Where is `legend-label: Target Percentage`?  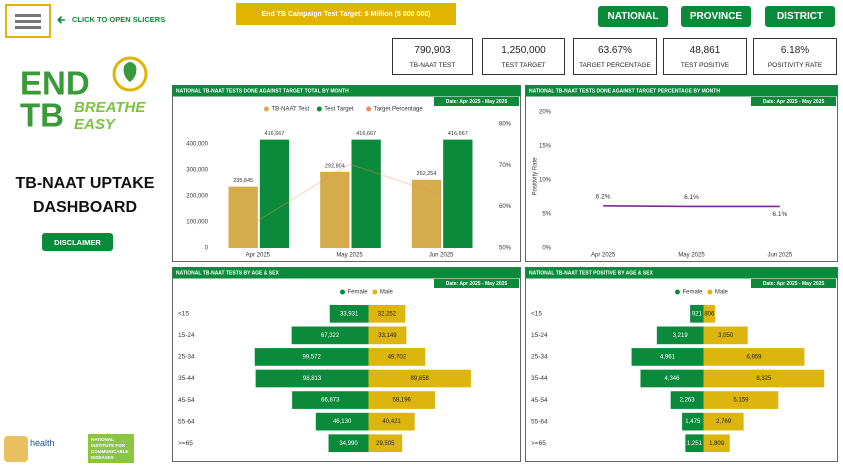
legend-label: Target Percentage is located at coordinates (399, 110).